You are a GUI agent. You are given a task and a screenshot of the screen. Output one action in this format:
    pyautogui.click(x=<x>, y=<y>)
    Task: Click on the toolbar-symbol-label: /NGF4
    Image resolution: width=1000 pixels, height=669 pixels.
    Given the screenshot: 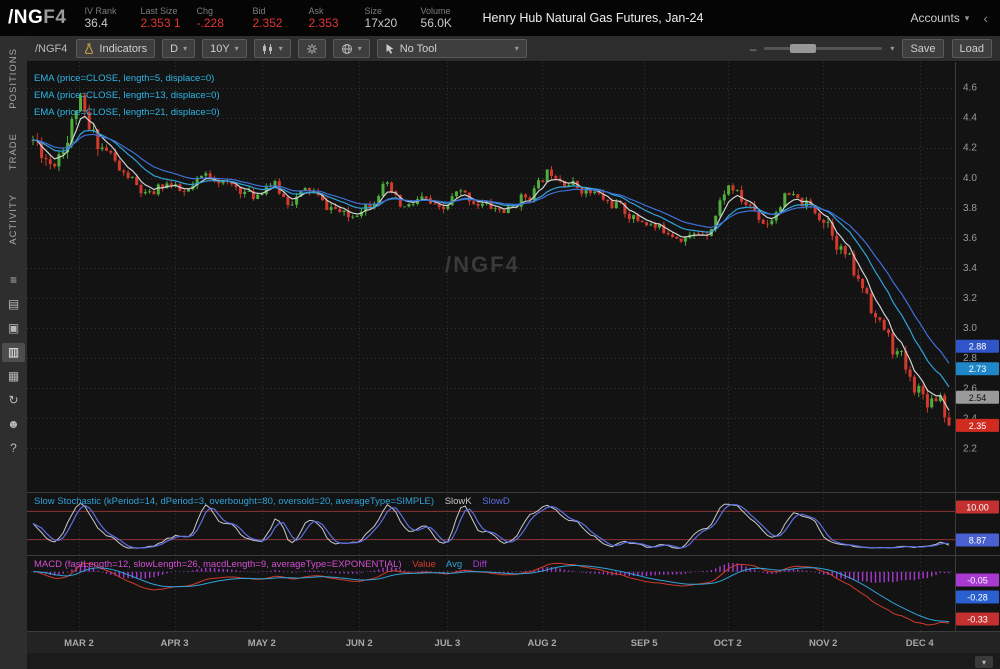 What is the action you would take?
    pyautogui.click(x=51, y=48)
    